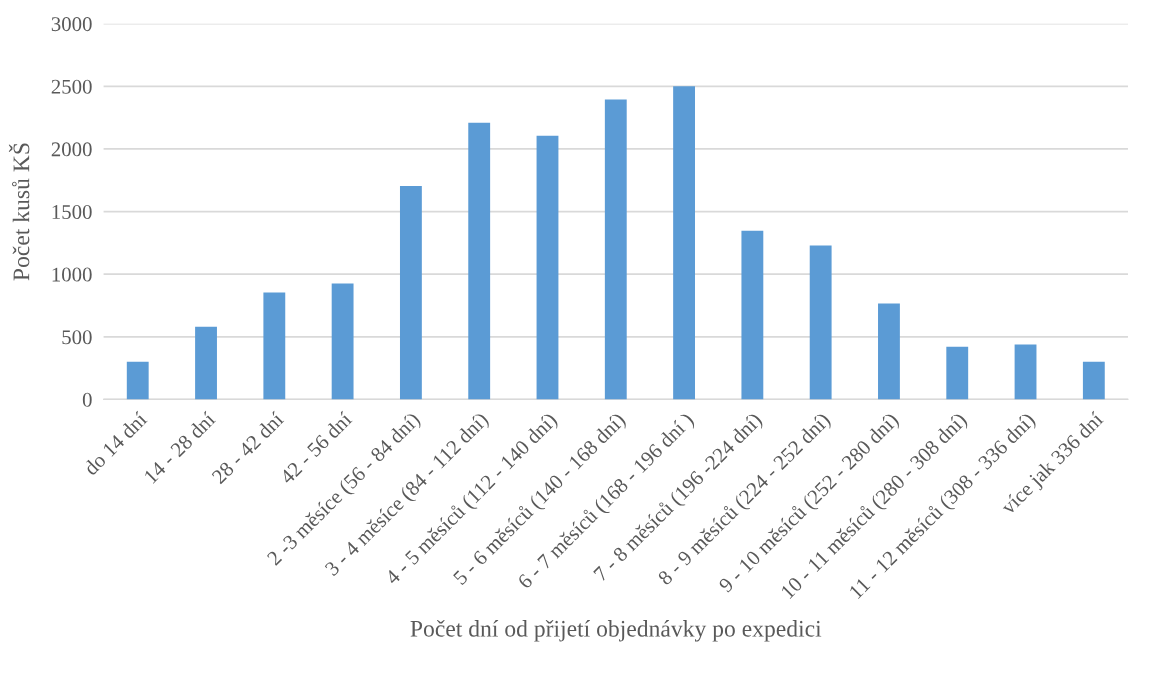 Image resolution: width=1151 pixels, height=677 pixels. Describe the element at coordinates (19, 212) in the screenshot. I see `y-axis-title: Počet kusů KŠ` at that location.